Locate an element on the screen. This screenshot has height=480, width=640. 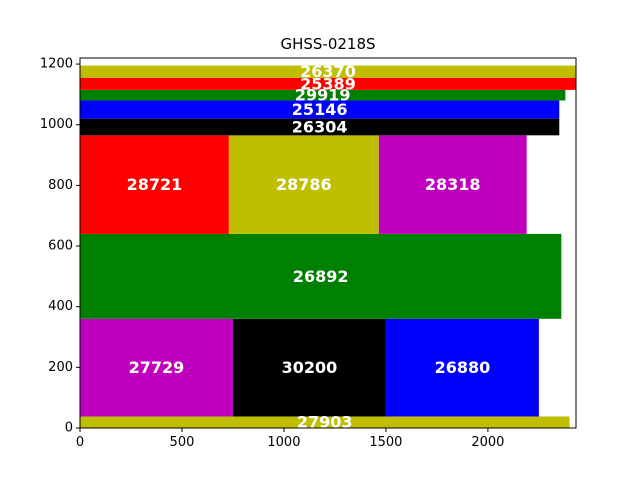
chart-title: GHSS-0218S is located at coordinates (327, 44).